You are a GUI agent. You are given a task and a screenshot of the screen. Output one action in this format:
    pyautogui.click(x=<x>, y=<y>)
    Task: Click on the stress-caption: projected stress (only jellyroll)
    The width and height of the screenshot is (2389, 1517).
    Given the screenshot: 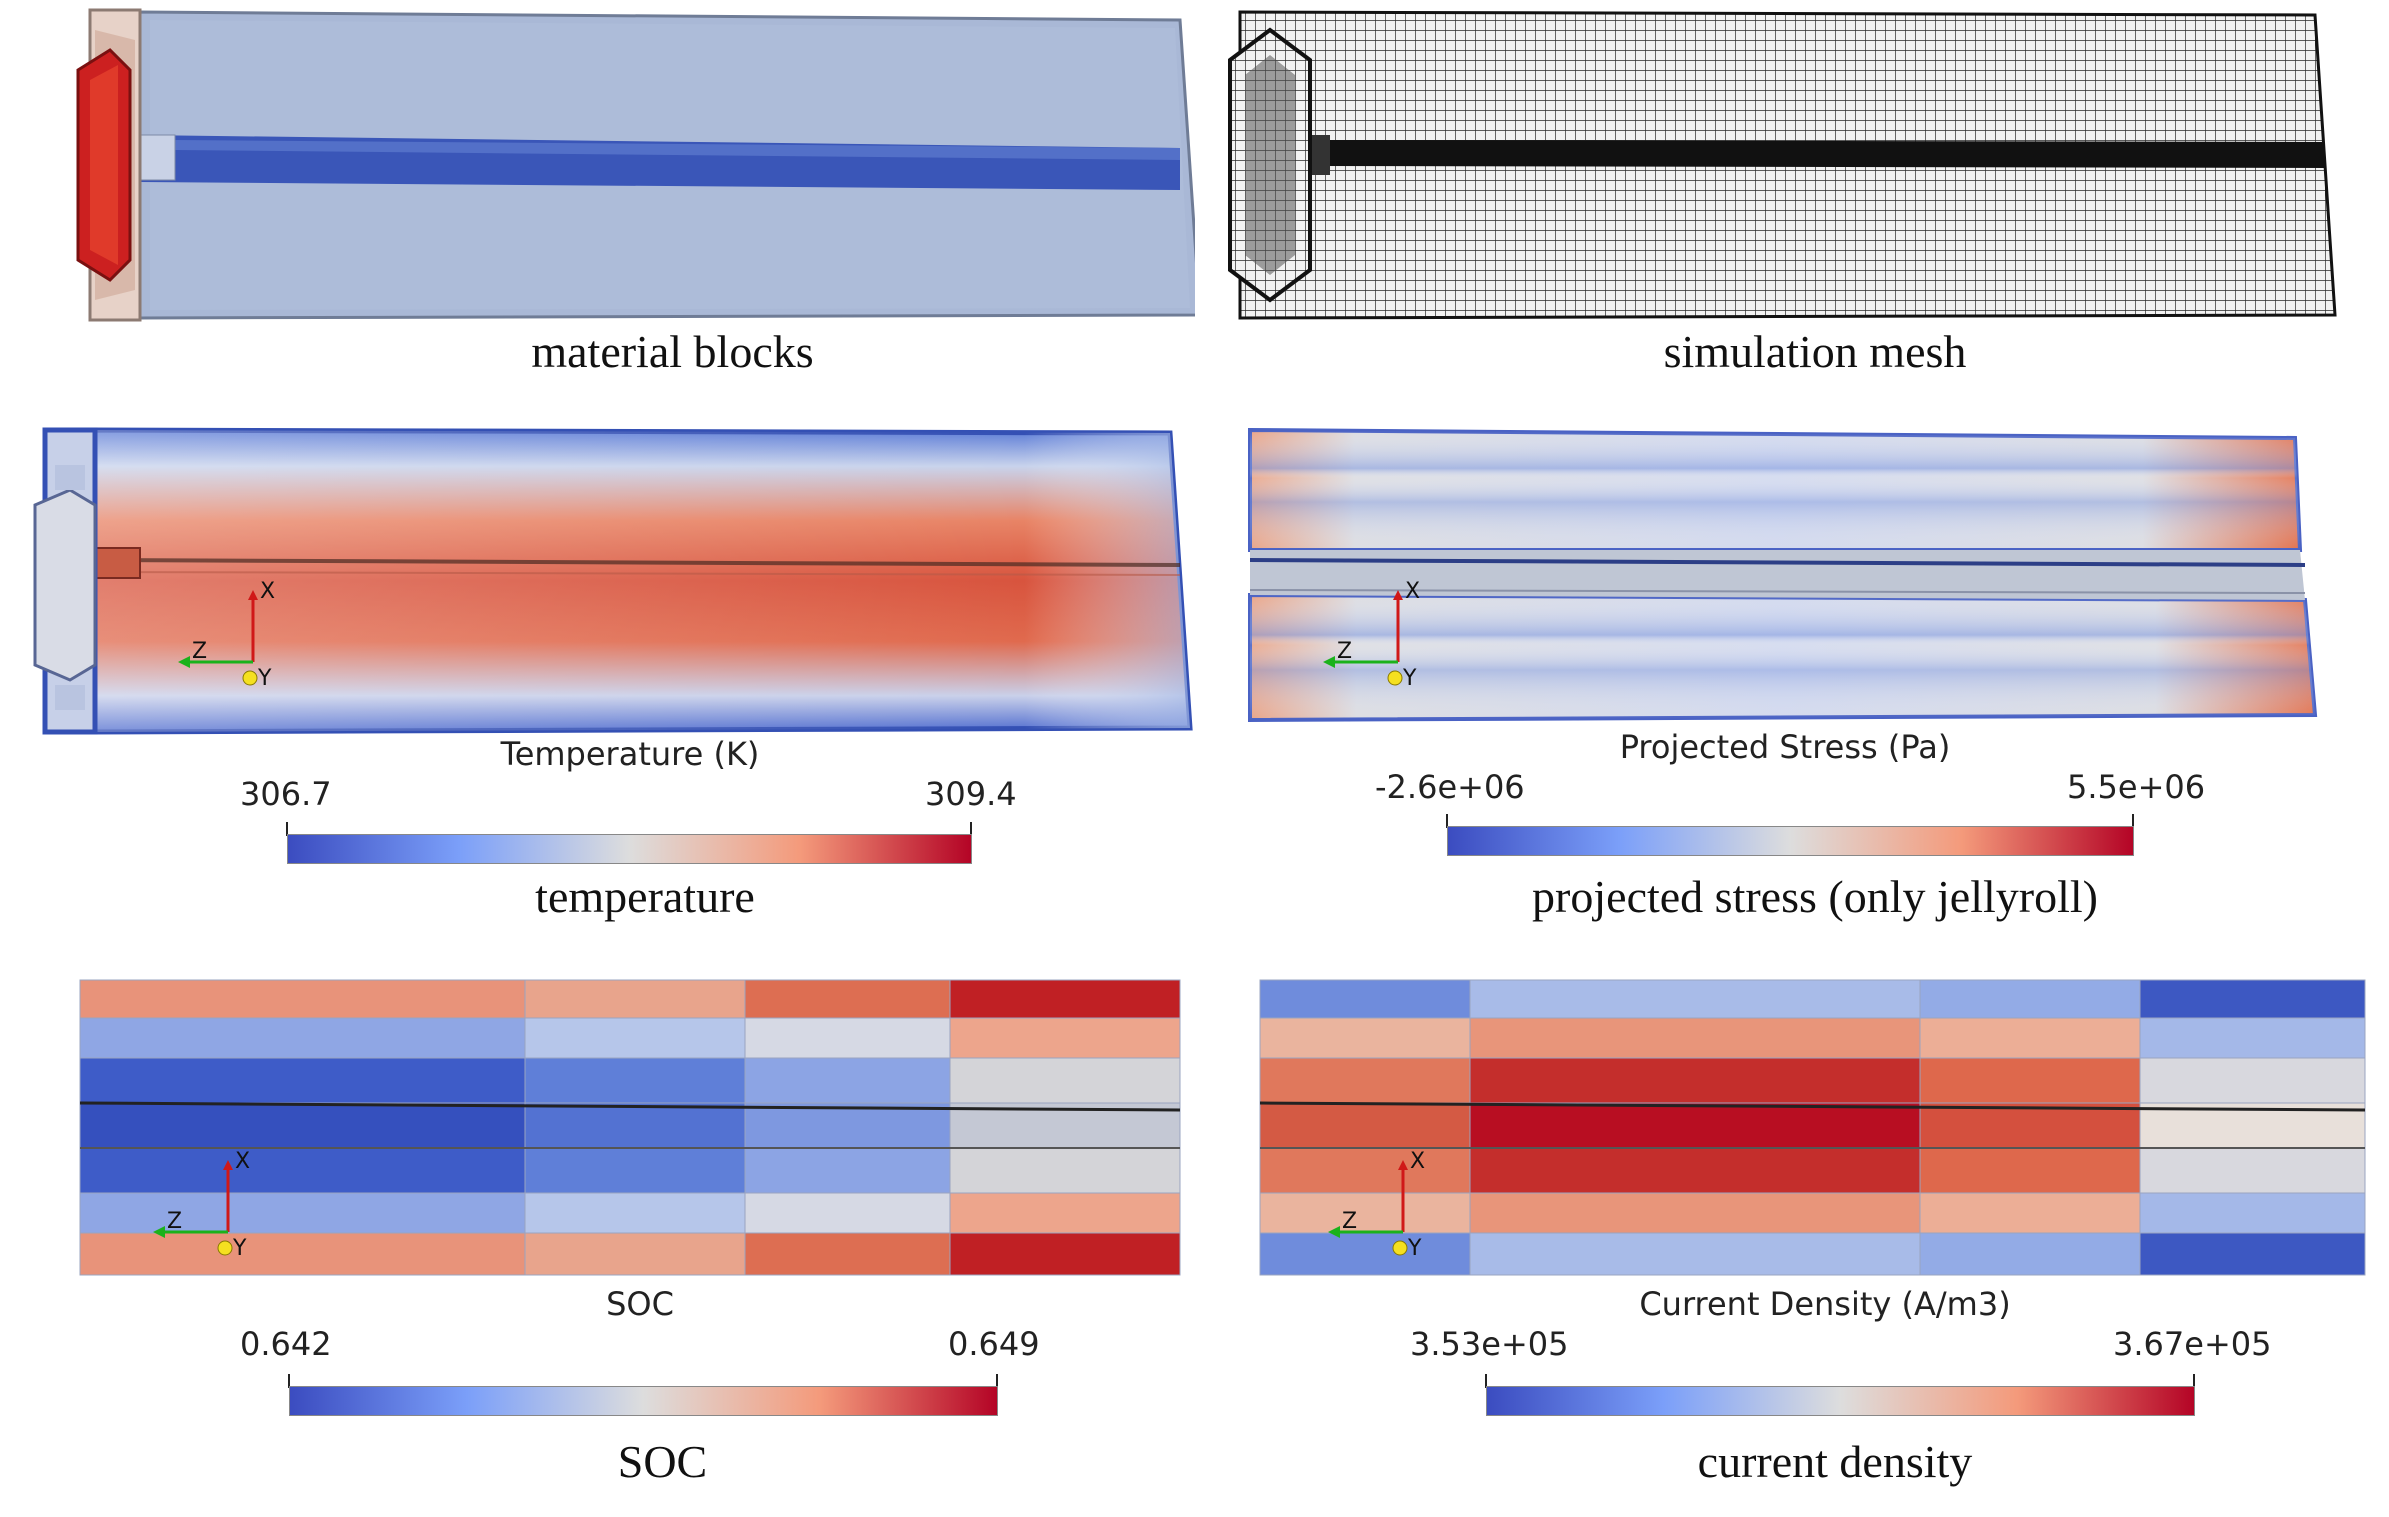 What is the action you would take?
    pyautogui.click(x=1815, y=896)
    